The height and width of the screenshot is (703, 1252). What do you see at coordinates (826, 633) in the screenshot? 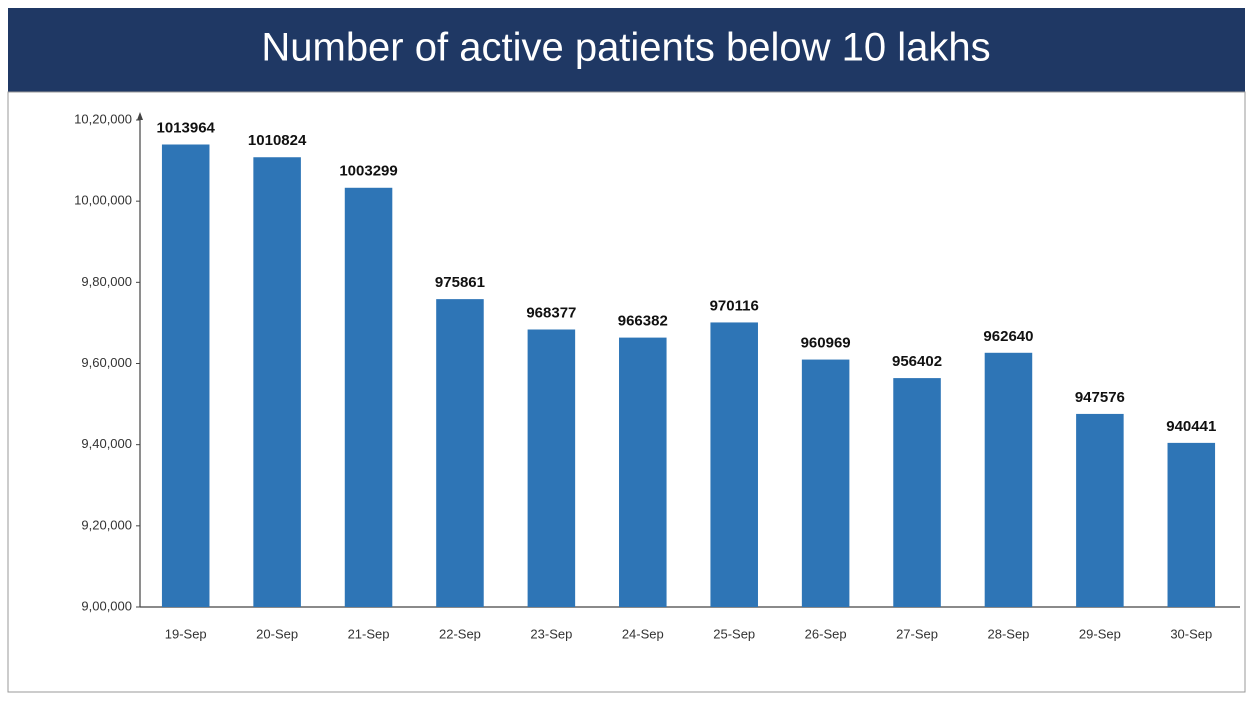
I see `x-tick-label: 26-Sep` at bounding box center [826, 633].